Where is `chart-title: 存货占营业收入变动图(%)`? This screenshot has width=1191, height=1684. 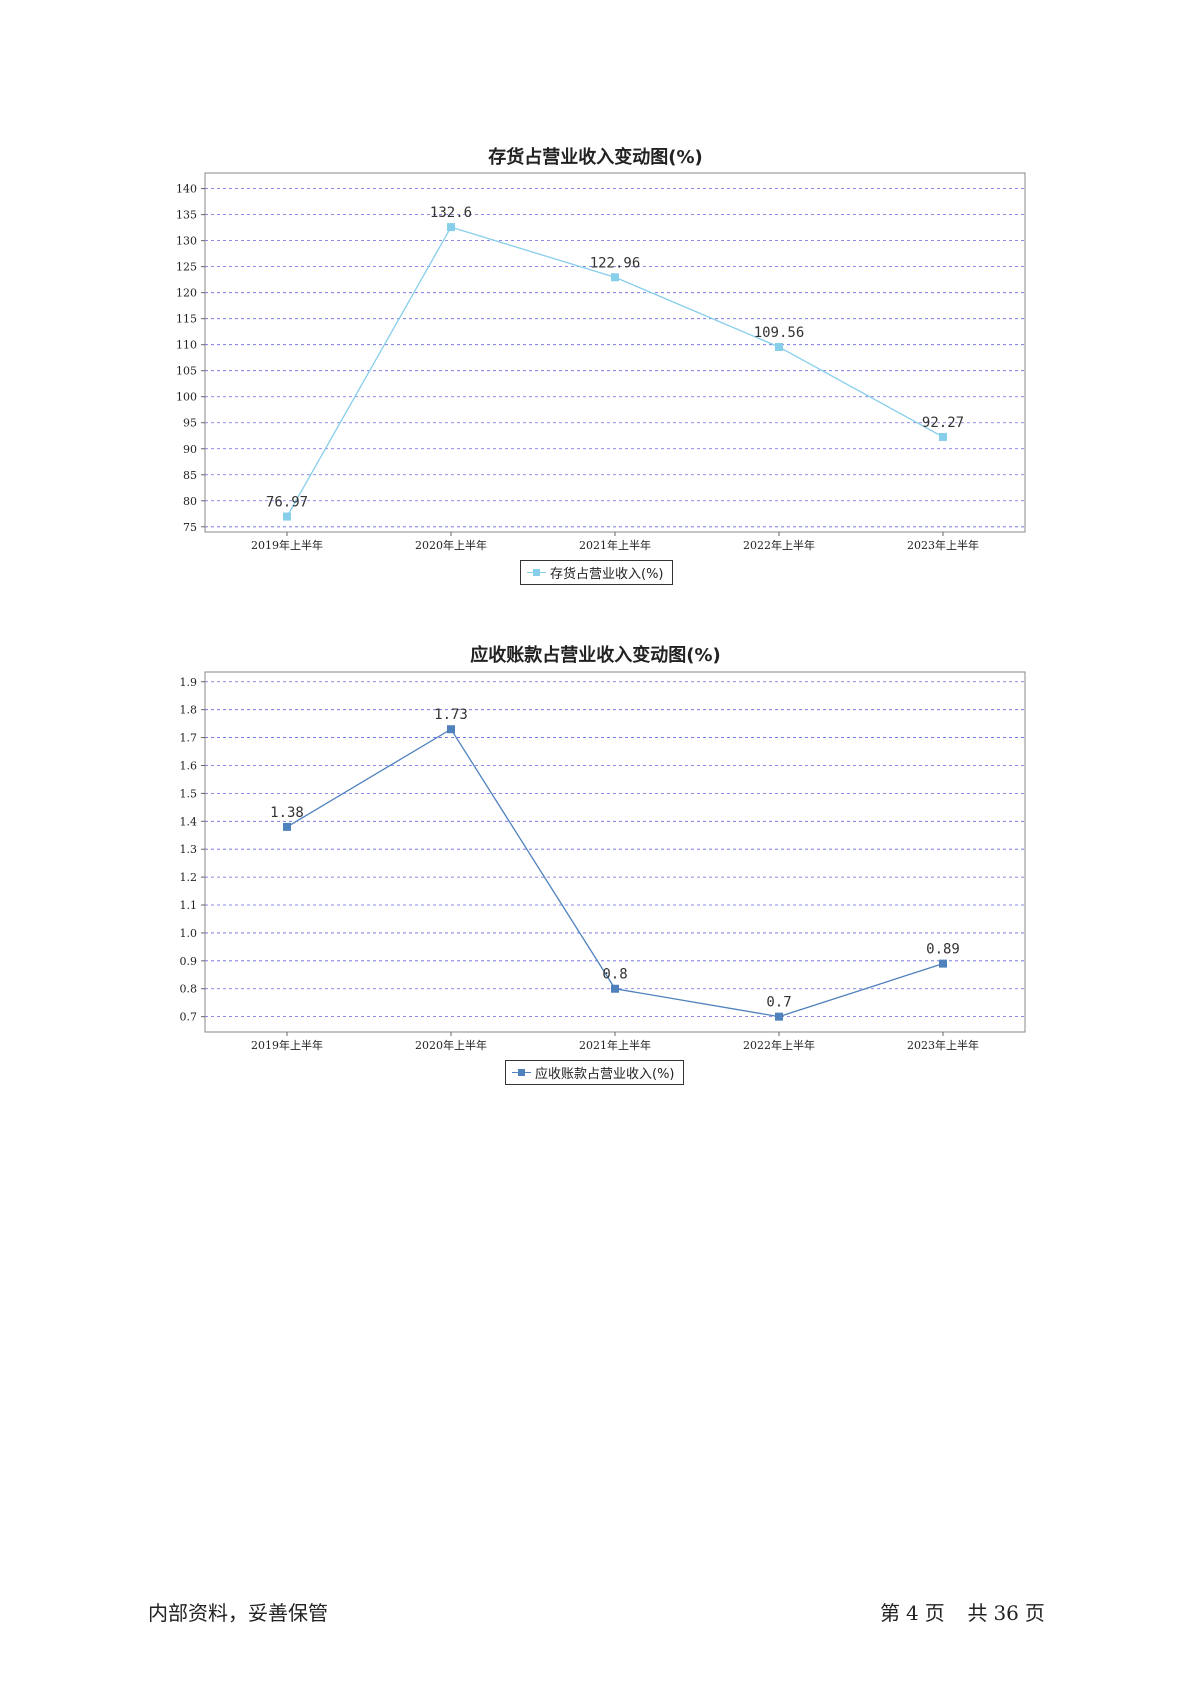
chart-title: 存货占营业收入变动图(%) is located at coordinates (595, 157).